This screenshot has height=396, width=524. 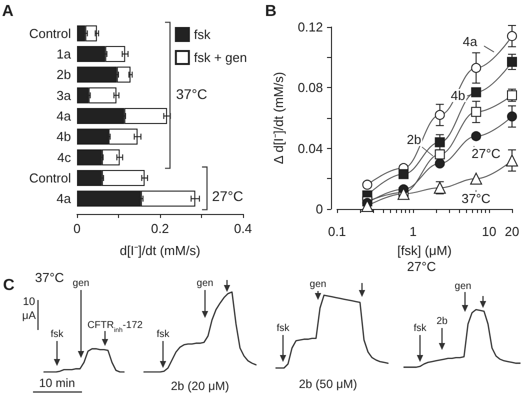 I want to click on x-axis-title: [fsk] (μM), so click(x=424, y=250).